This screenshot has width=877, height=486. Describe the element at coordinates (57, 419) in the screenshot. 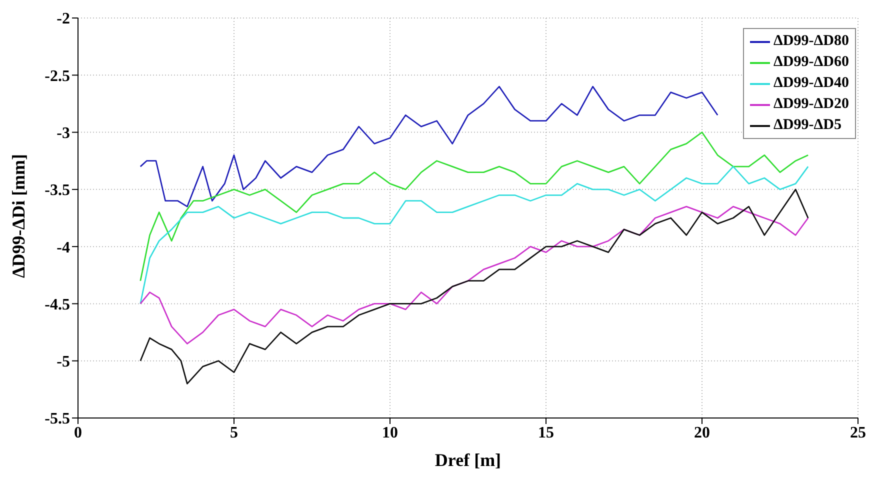

I see `y-tick-label: -5.5` at that location.